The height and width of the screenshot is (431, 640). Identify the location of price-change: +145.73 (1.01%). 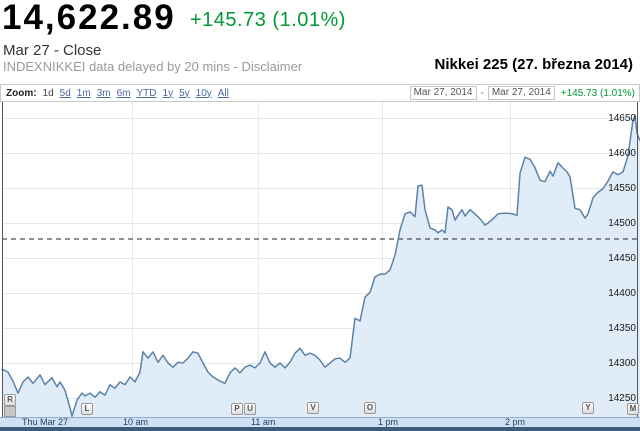
(268, 20).